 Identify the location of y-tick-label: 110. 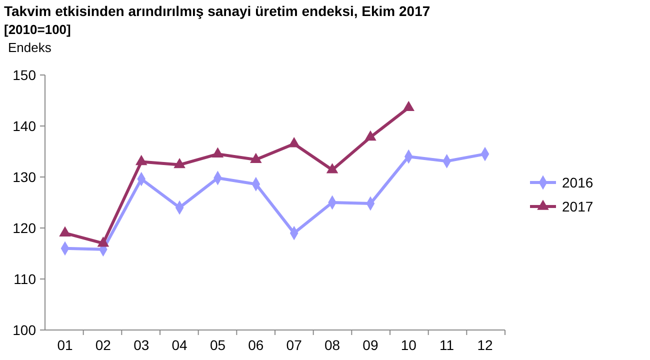
(25, 278).